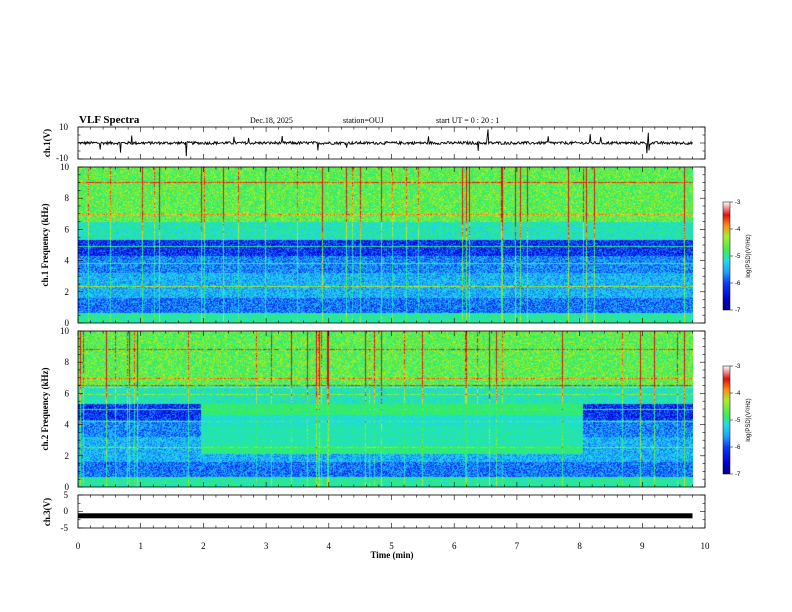 This screenshot has height=612, width=792. What do you see at coordinates (47, 512) in the screenshot?
I see `ch3-waveform-ylabel: ch.3(V)` at bounding box center [47, 512].